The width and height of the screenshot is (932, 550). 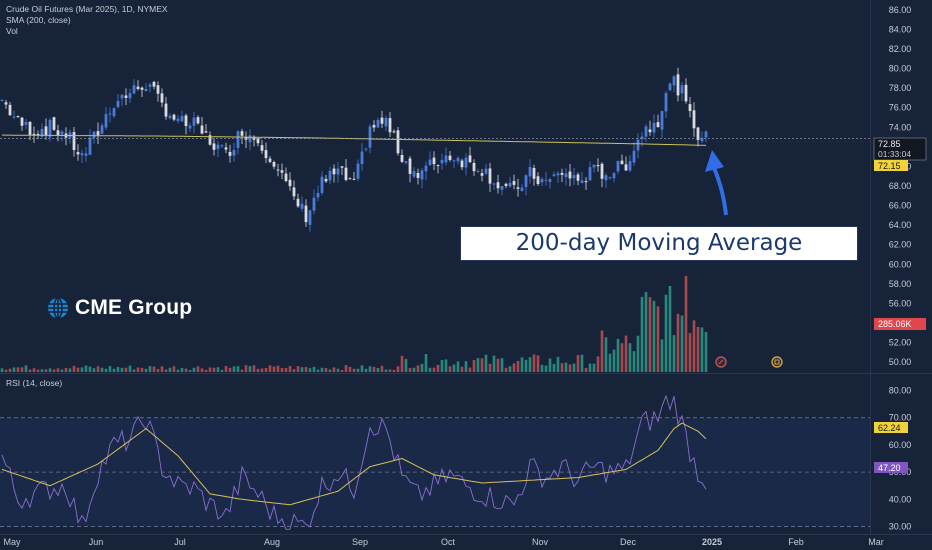 I want to click on symbol-title: Crude Oil Futures (Mar 2025), 1D, NYMEX, so click(x=87, y=9).